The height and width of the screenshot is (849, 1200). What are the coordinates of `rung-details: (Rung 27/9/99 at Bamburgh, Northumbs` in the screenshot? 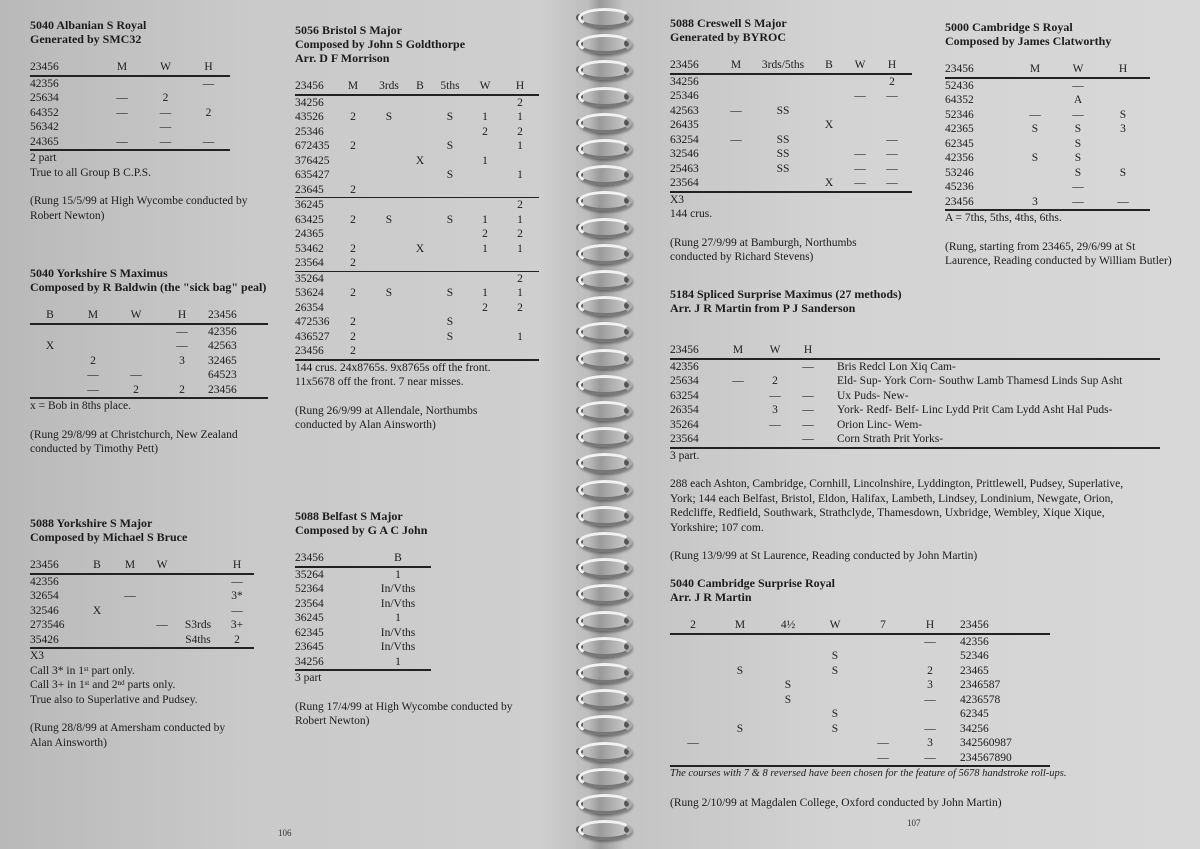 It's located at (763, 242).